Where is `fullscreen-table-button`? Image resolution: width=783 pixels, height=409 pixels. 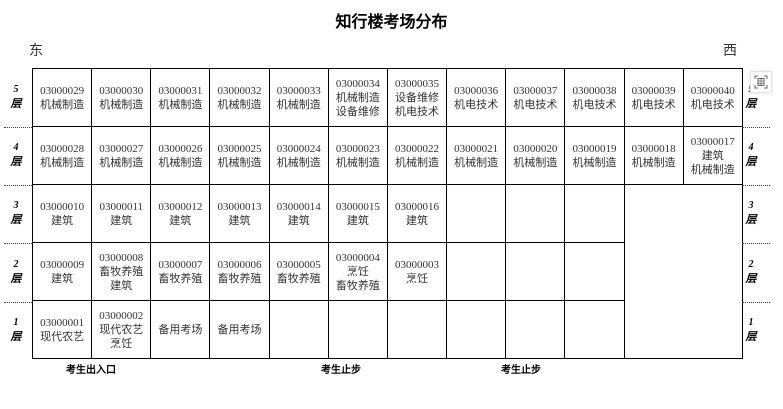
fullscreen-table-button is located at coordinates (761, 82).